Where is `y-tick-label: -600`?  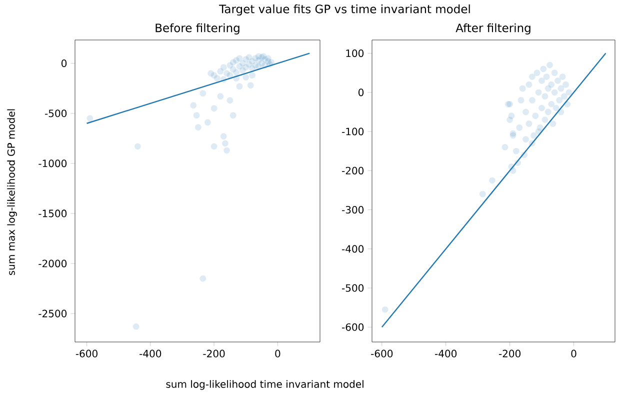 y-tick-label: -600 is located at coordinates (353, 327).